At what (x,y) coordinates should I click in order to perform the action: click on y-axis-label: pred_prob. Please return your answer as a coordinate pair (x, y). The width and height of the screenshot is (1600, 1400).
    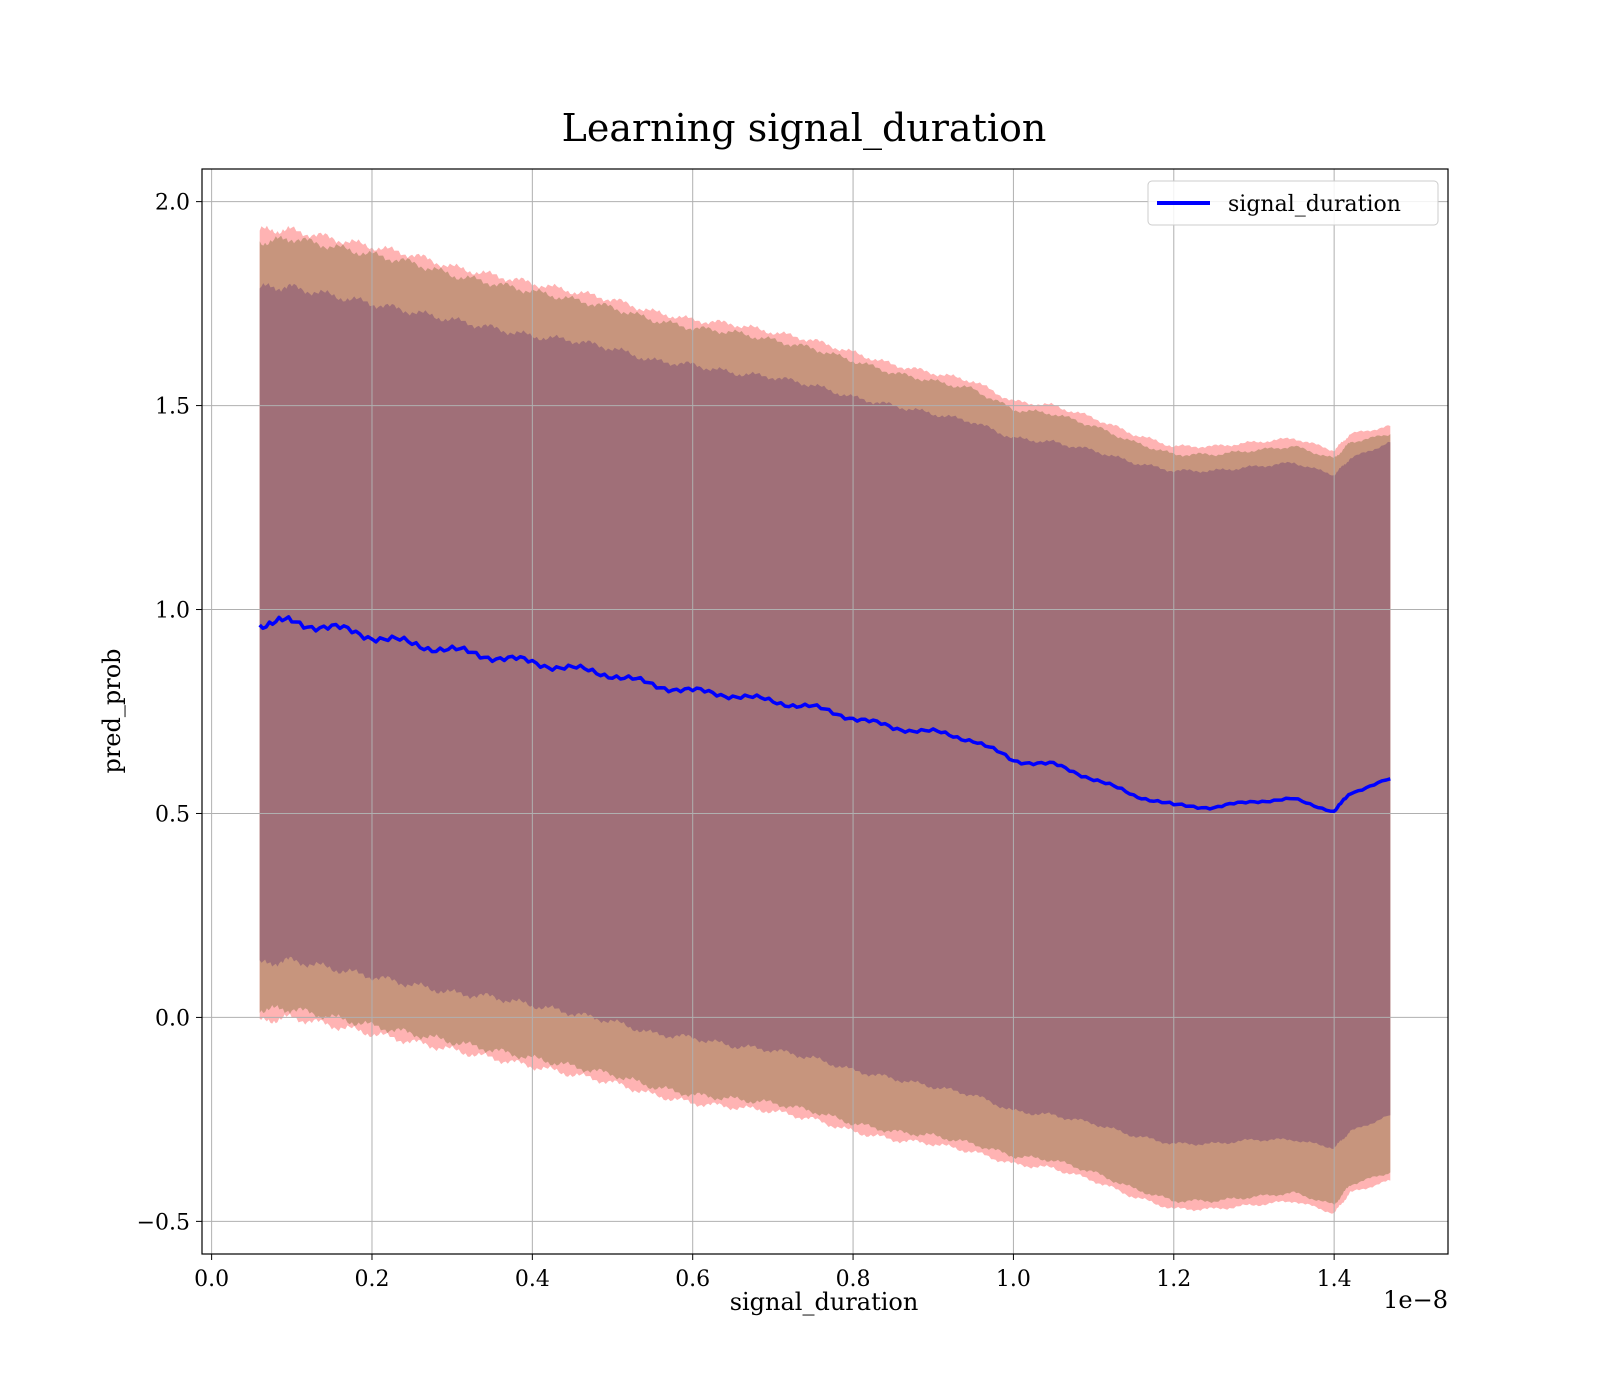
    Looking at the image, I should click on (112, 710).